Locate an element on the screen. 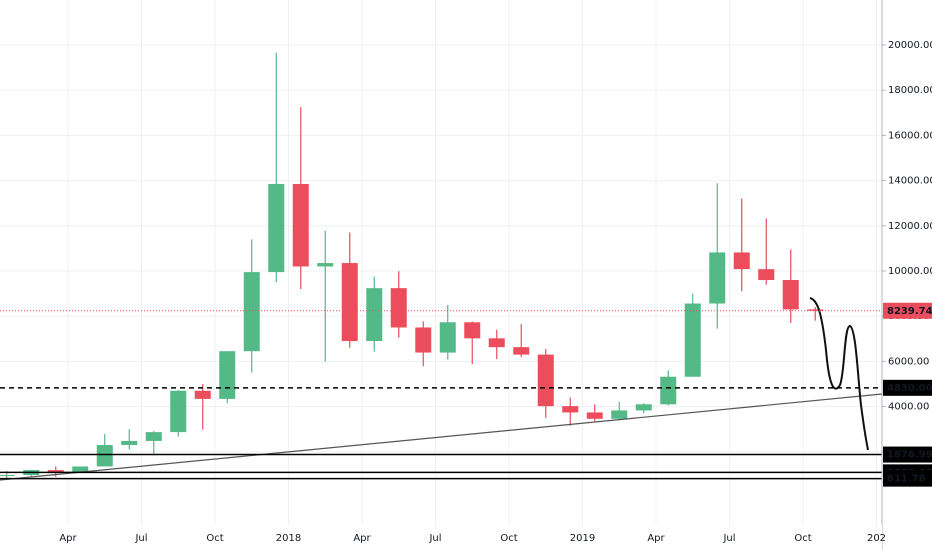  drawn-projection is located at coordinates (839, 374).